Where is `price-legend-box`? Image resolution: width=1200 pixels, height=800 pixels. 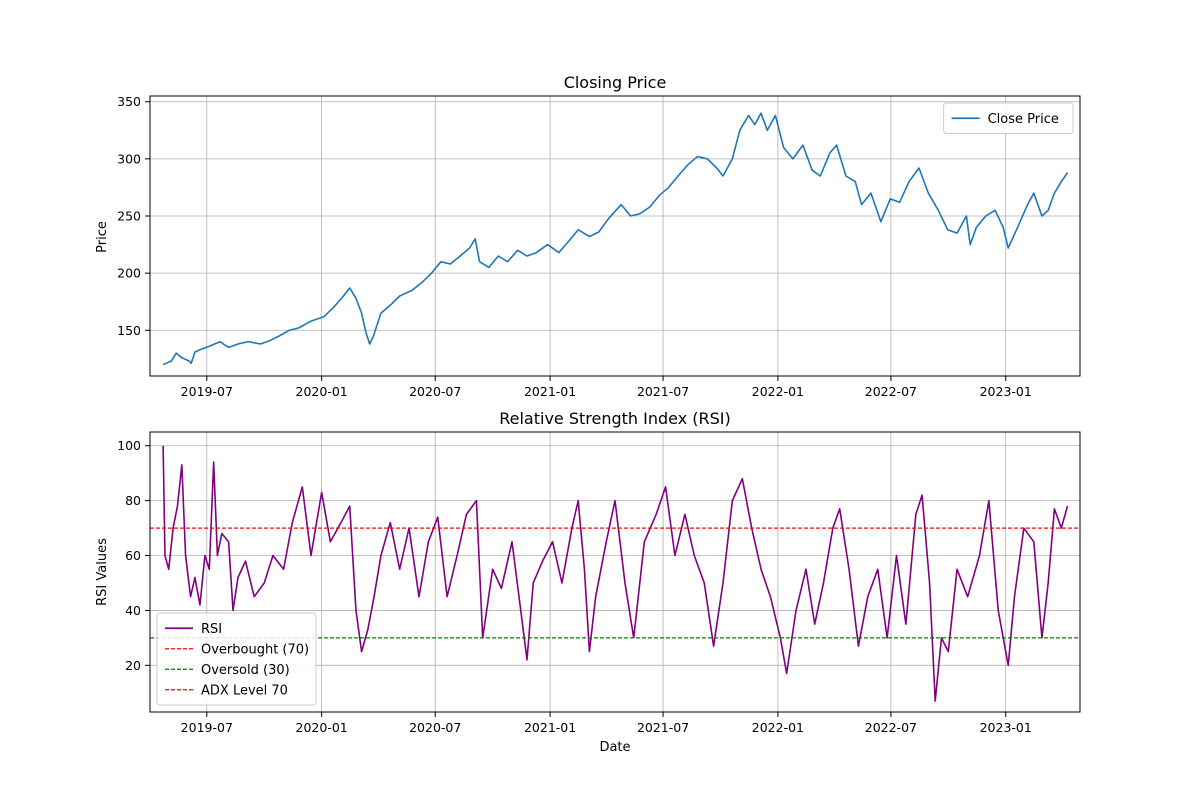 price-legend-box is located at coordinates (1008, 118).